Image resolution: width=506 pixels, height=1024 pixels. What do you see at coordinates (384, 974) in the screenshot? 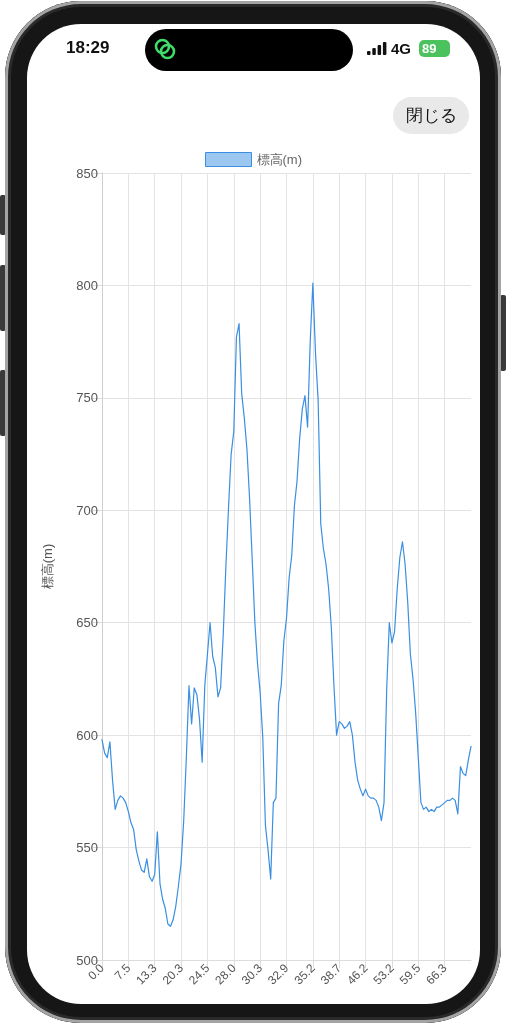
I see `x-tick-label: 53.2` at bounding box center [384, 974].